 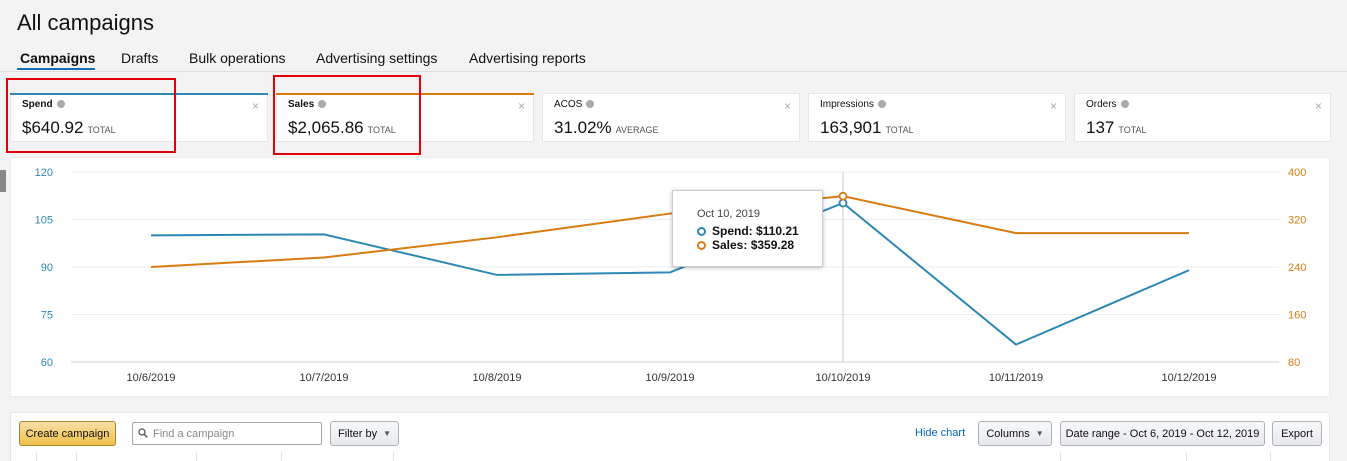 I want to click on metric-card-sales: Sales $2,065.86 TOTAL ×, so click(x=405, y=117).